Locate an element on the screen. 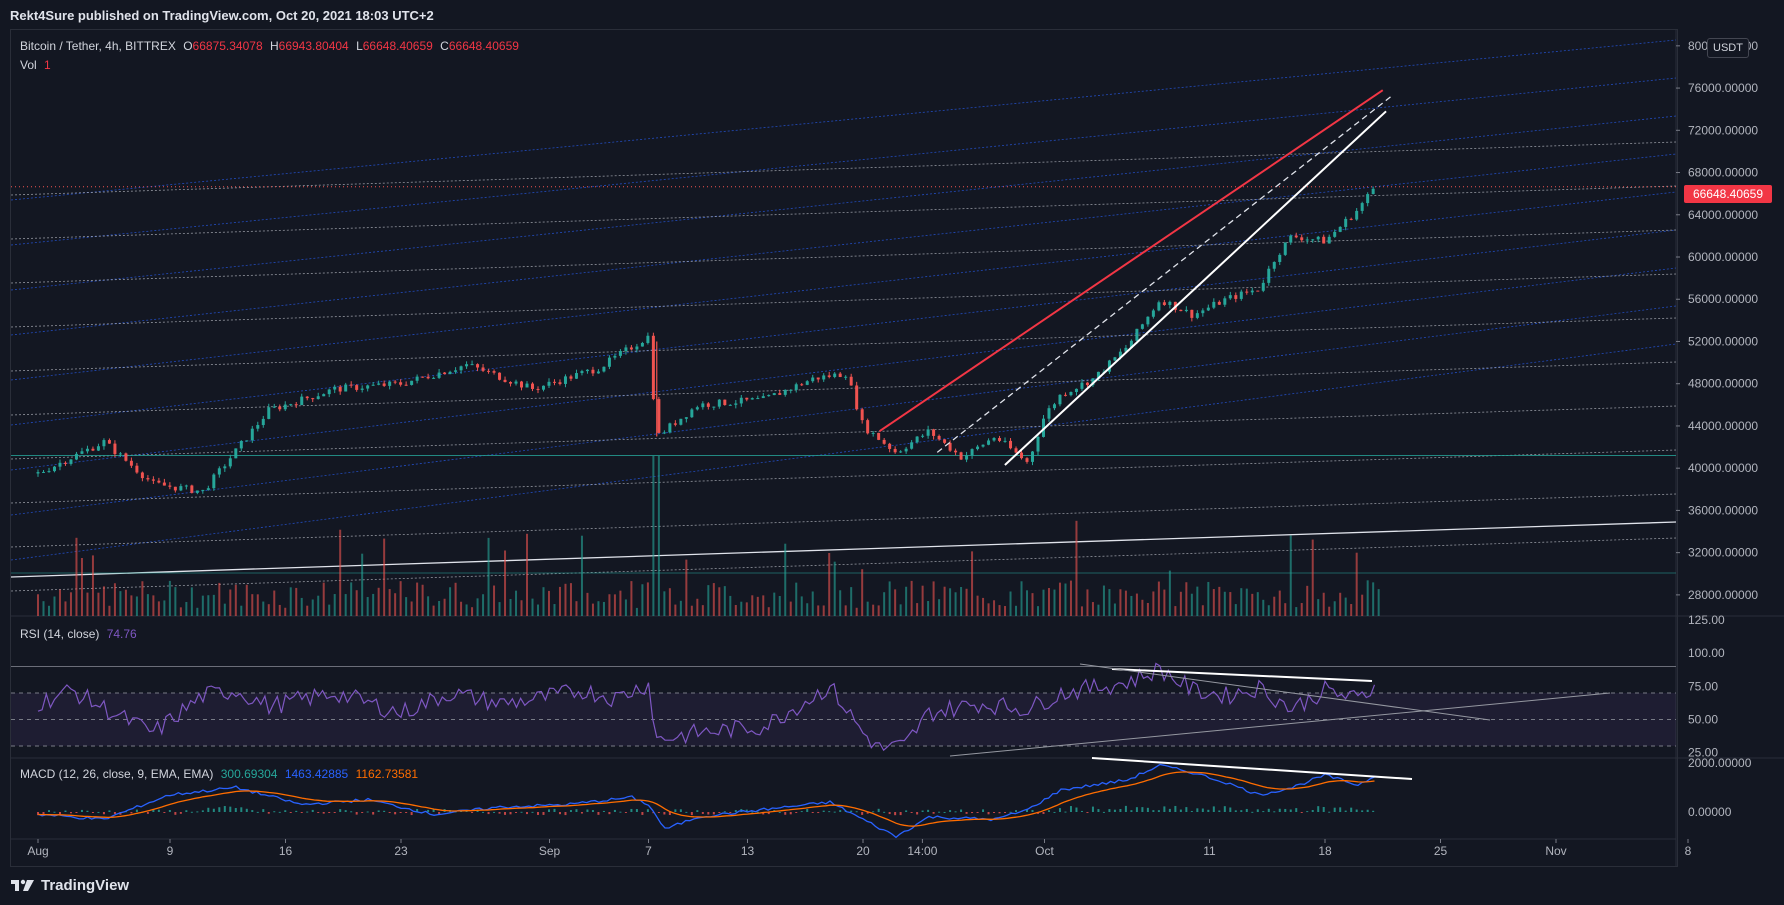 The height and width of the screenshot is (905, 1784). macd-signal-line is located at coordinates (706, 799).